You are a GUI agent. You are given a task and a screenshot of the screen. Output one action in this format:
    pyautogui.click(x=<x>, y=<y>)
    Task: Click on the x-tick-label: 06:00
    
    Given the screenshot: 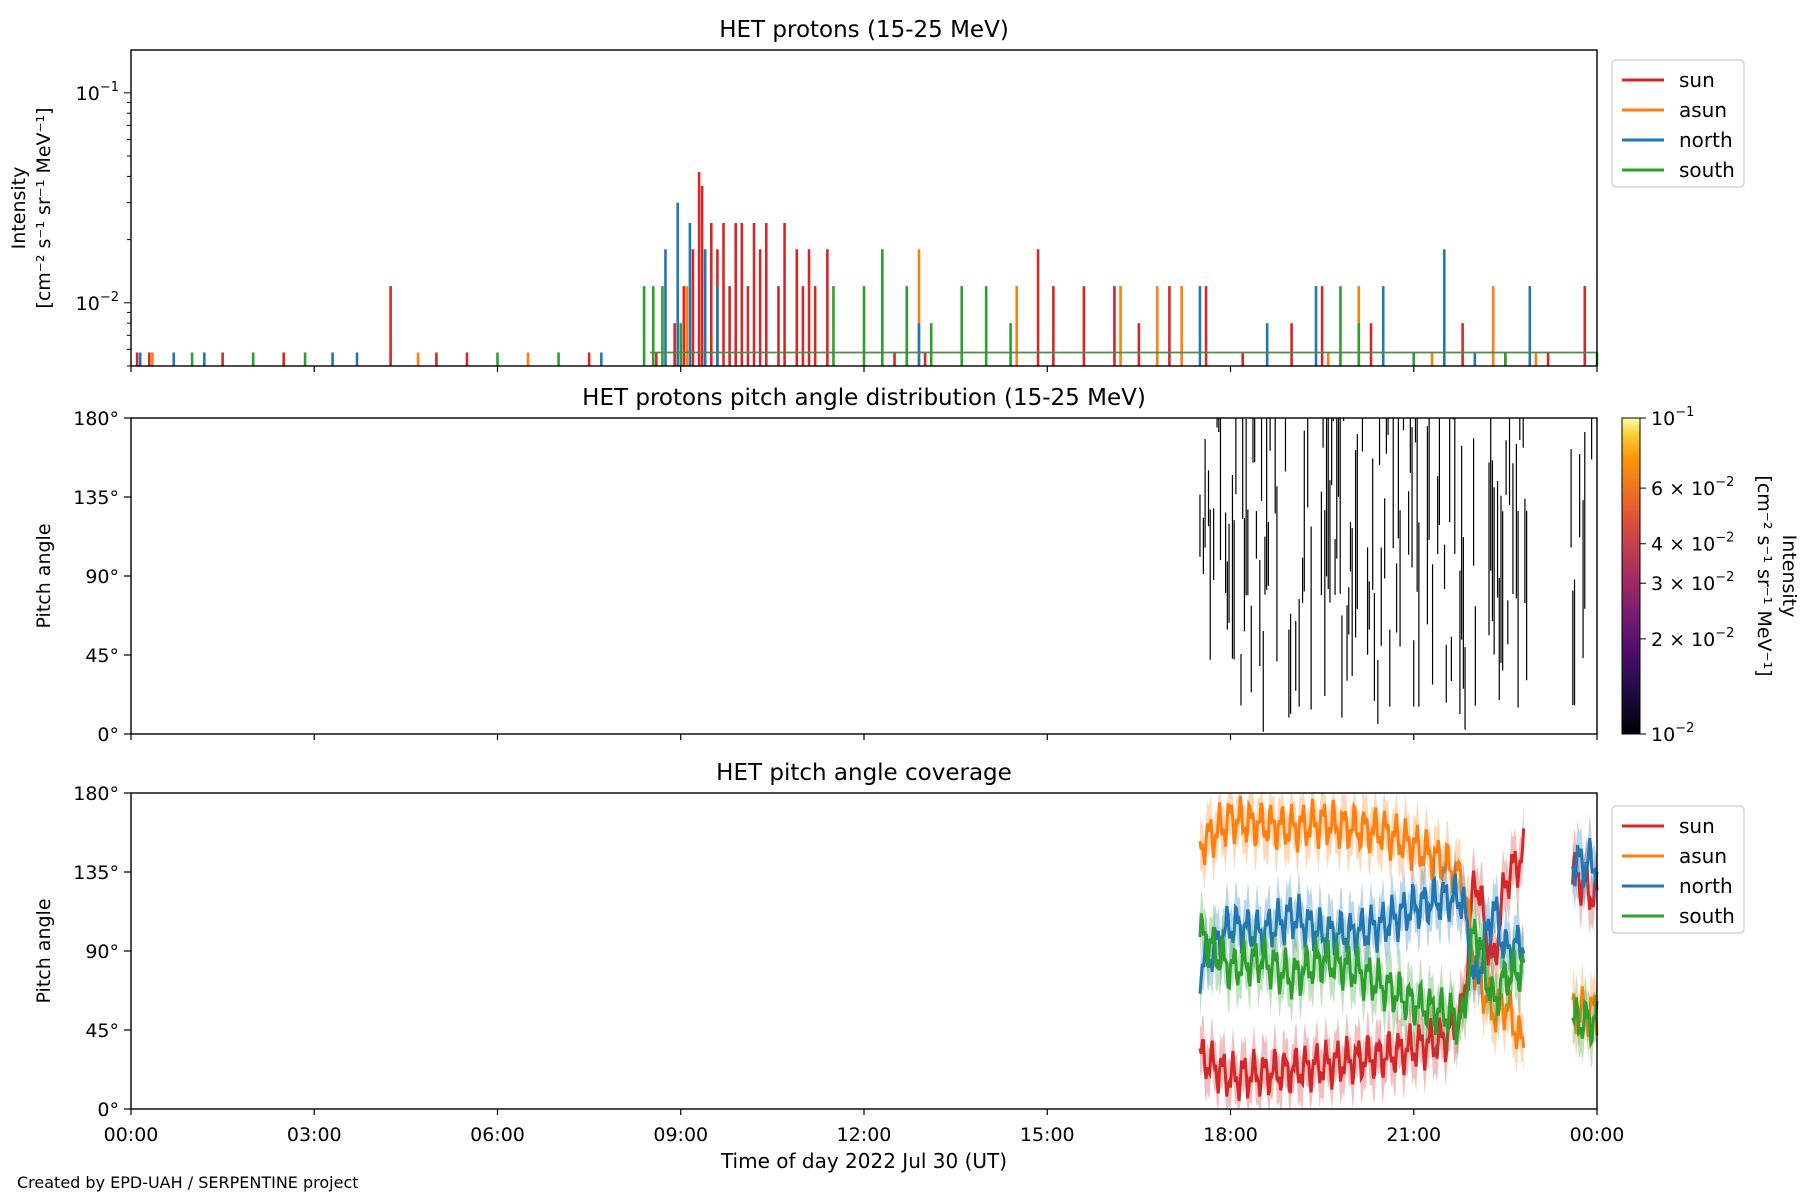 What is the action you would take?
    pyautogui.click(x=497, y=1135)
    